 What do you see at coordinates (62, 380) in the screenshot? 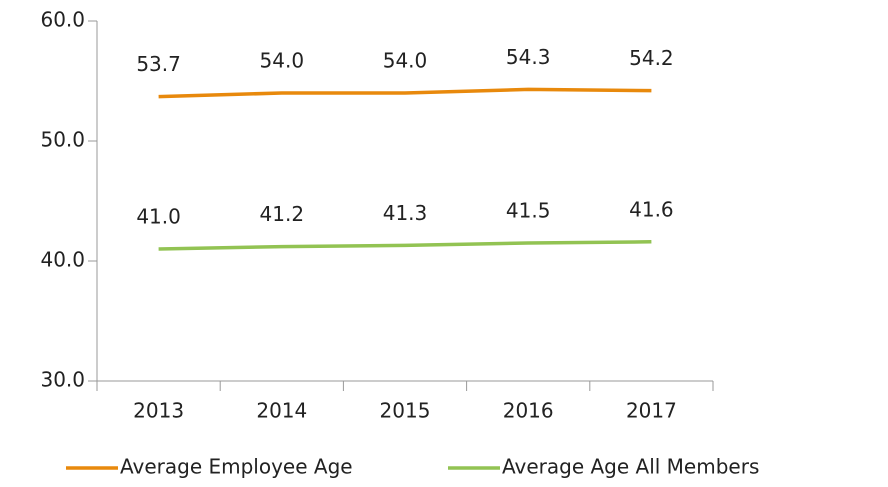
I see `y-tick-label: 30.0` at bounding box center [62, 380].